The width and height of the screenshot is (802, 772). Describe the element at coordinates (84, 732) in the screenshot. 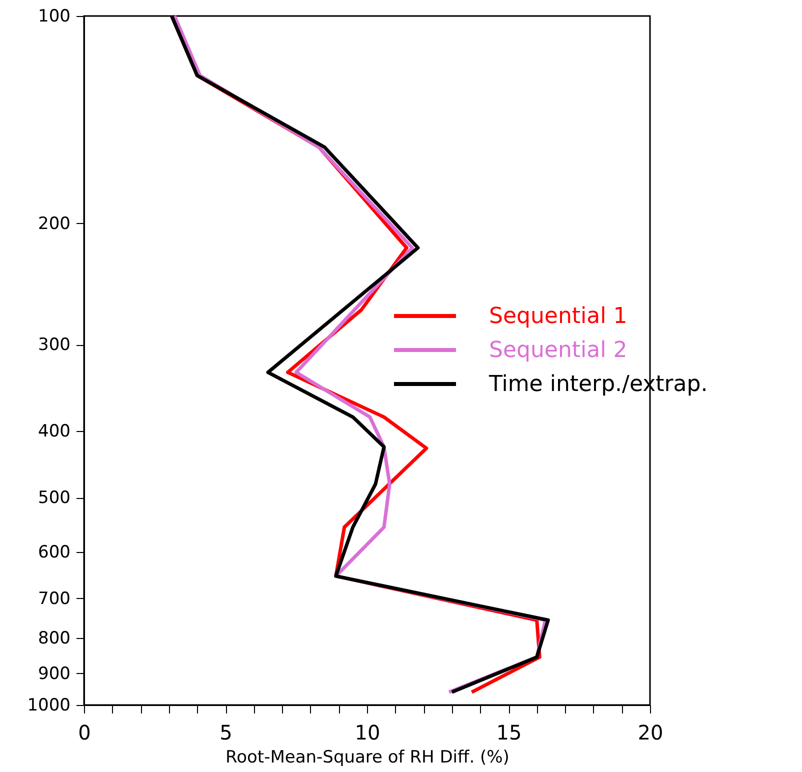

I see `x-tick-label: 0` at that location.